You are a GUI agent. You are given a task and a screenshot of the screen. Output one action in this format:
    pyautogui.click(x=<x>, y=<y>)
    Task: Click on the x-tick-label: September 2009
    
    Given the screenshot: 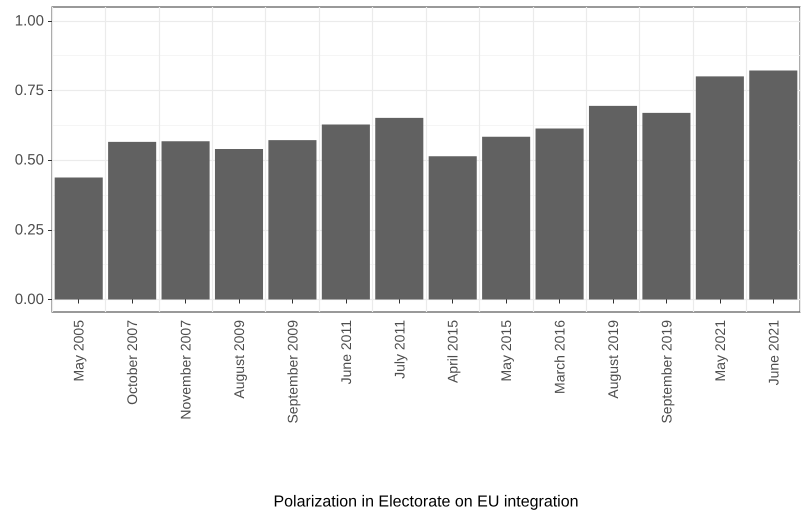 What is the action you would take?
    pyautogui.click(x=292, y=372)
    